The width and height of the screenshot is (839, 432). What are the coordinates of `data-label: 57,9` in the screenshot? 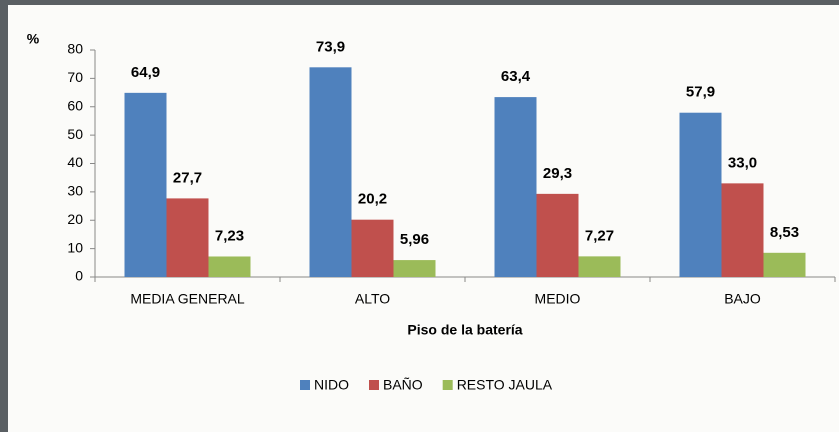 It's located at (700, 92).